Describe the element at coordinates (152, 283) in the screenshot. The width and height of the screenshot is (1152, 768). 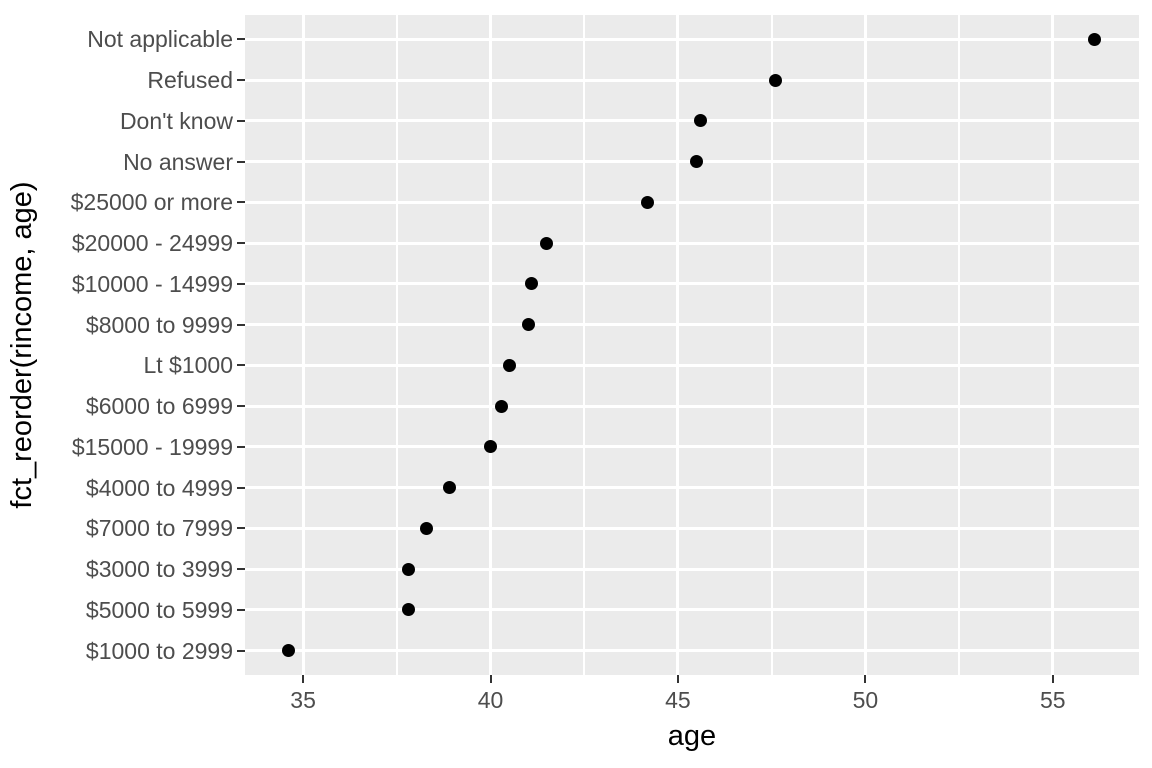
I see `y-tick-label: $10000 - 14999` at that location.